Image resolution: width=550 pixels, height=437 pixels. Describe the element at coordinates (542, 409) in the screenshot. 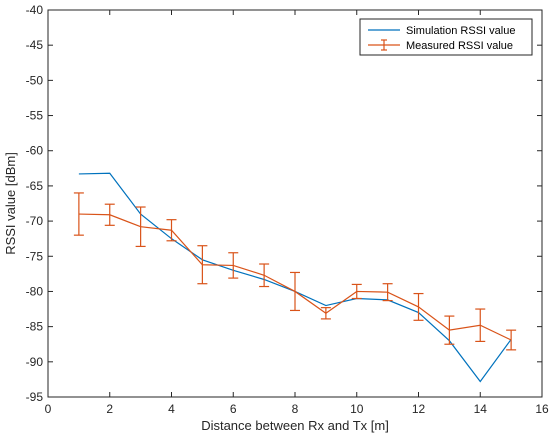

I see `x-tick-label: 16` at that location.